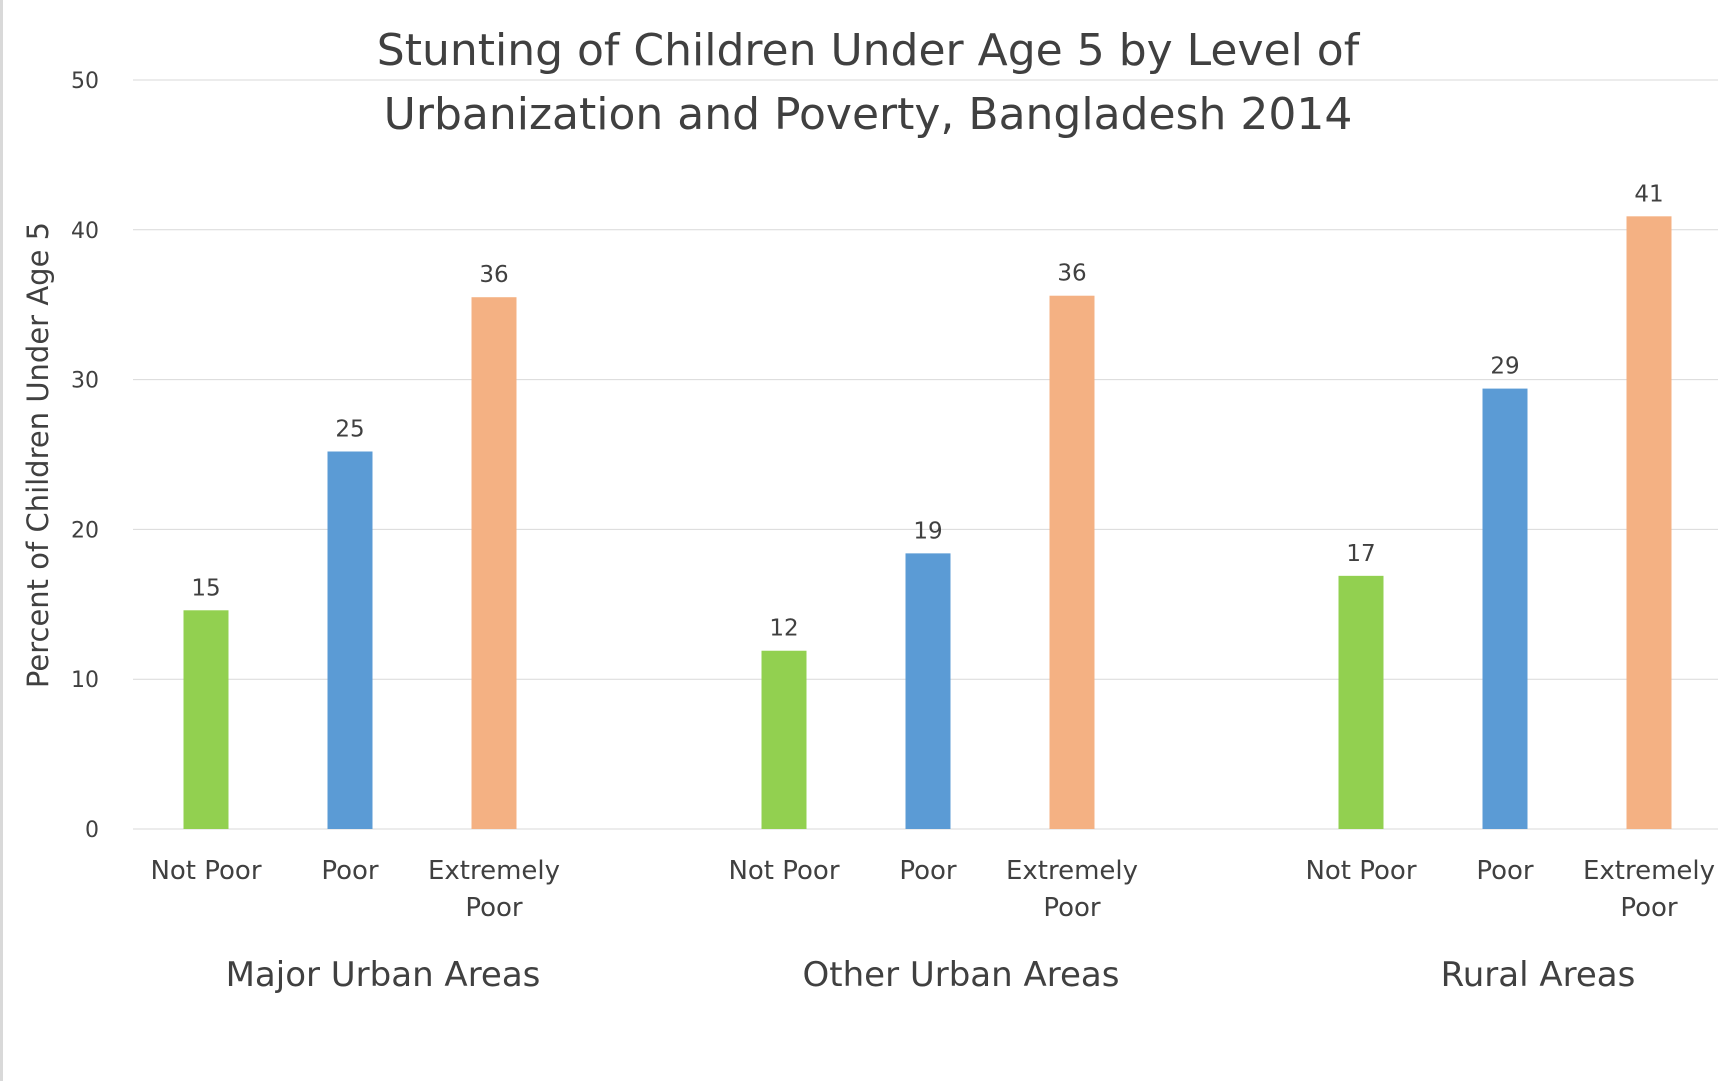  I want to click on group-label: Other Urban Areas, so click(961, 975).